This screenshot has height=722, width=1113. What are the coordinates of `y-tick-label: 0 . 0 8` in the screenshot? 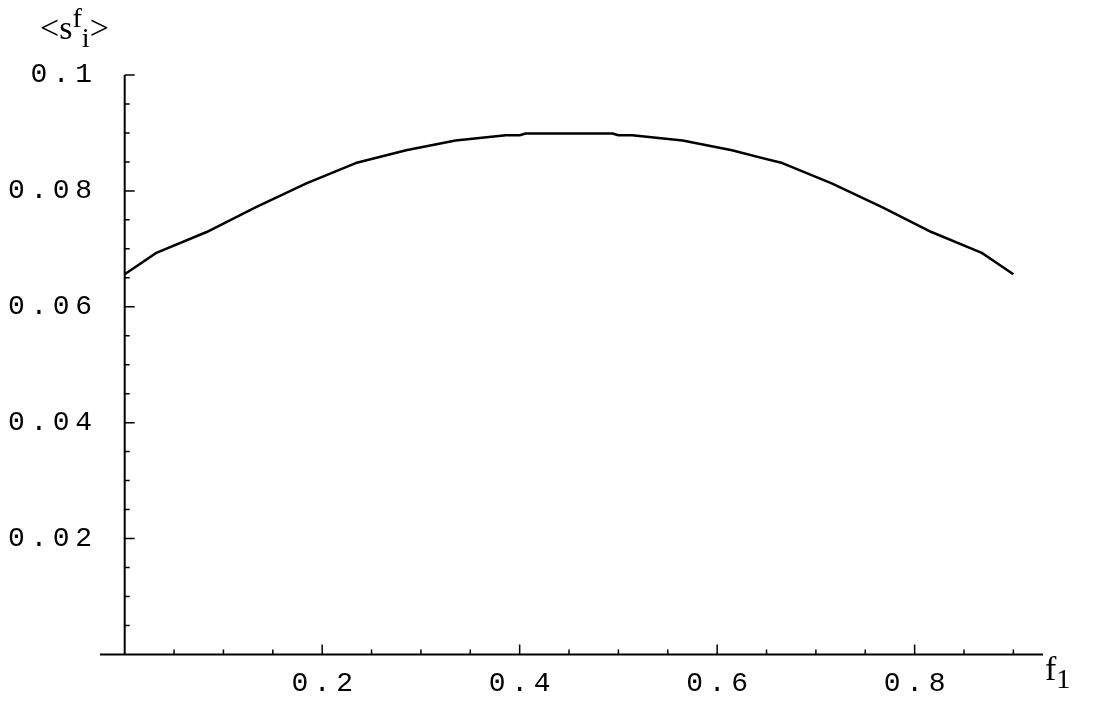 It's located at (50, 191).